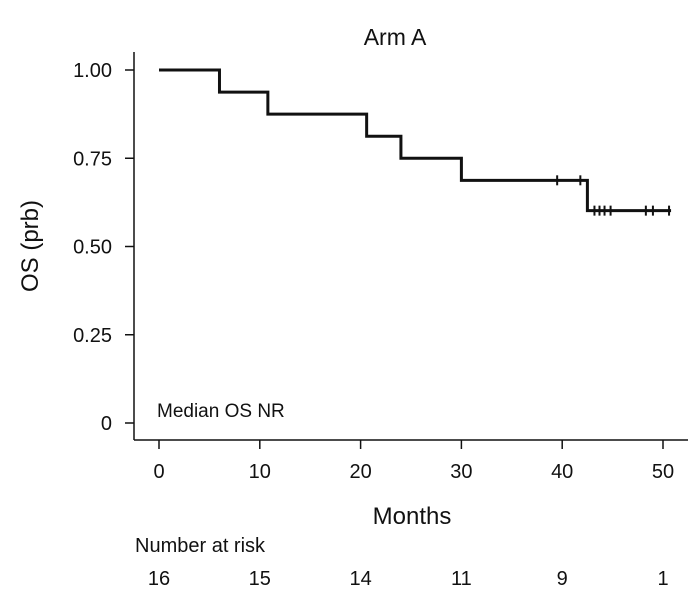 This screenshot has height=607, width=700. Describe the element at coordinates (360, 579) in the screenshot. I see `risk-count: 14` at that location.